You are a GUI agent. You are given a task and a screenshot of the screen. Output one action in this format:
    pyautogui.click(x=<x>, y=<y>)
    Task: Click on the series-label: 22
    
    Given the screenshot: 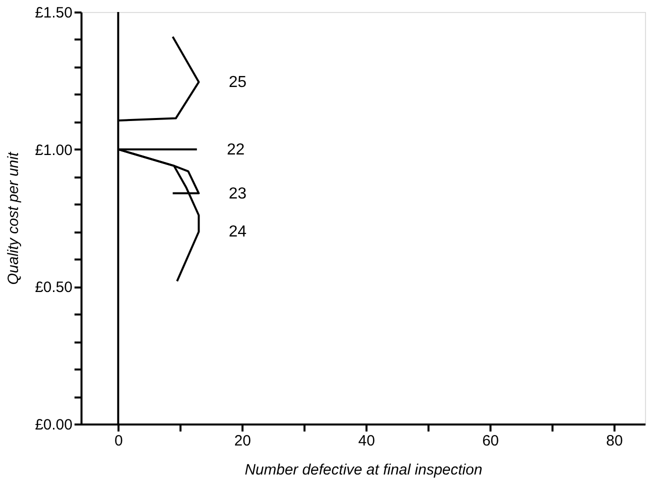 What is the action you would take?
    pyautogui.click(x=235, y=149)
    